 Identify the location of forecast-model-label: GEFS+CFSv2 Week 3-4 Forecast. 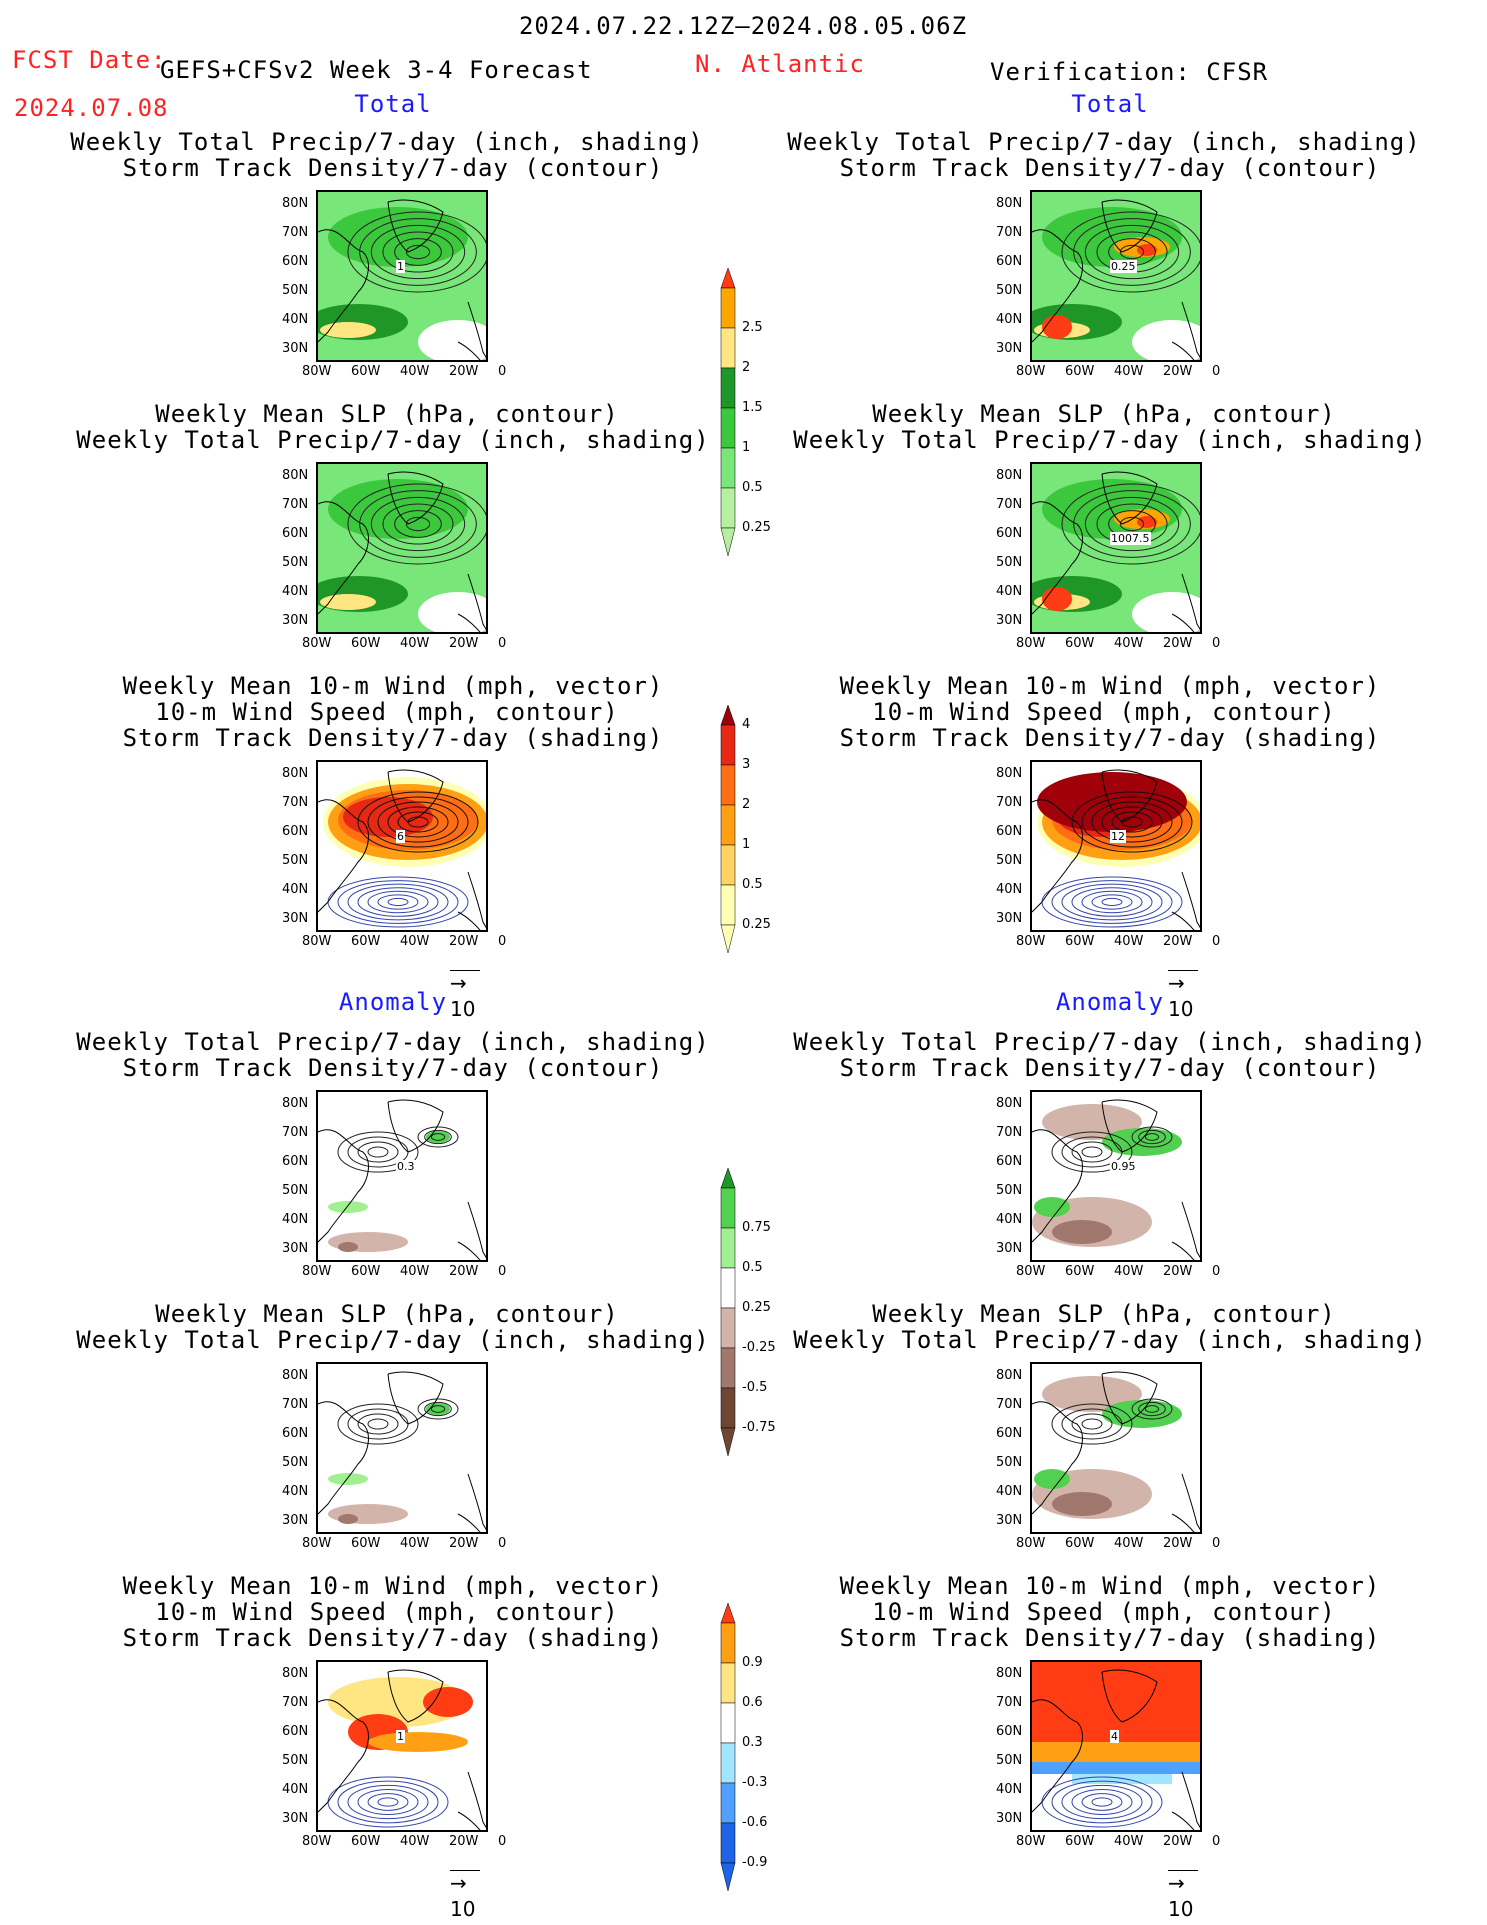
(376, 70).